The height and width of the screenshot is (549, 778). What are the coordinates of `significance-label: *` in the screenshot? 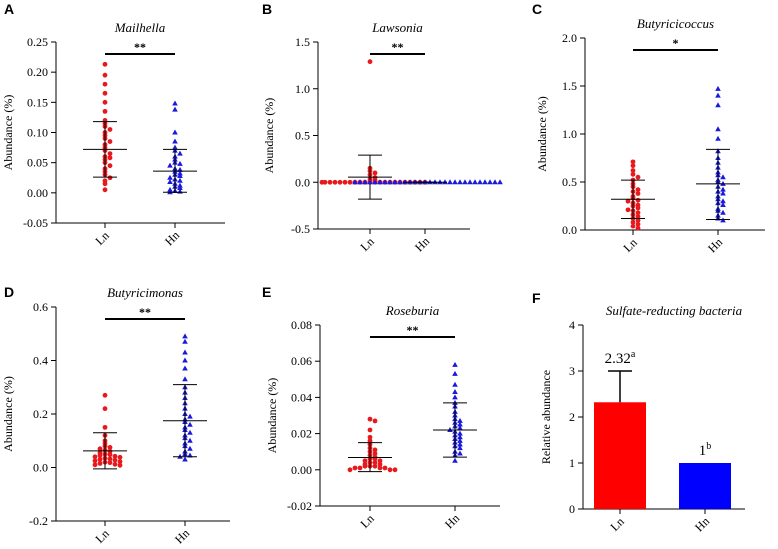 It's located at (676, 43).